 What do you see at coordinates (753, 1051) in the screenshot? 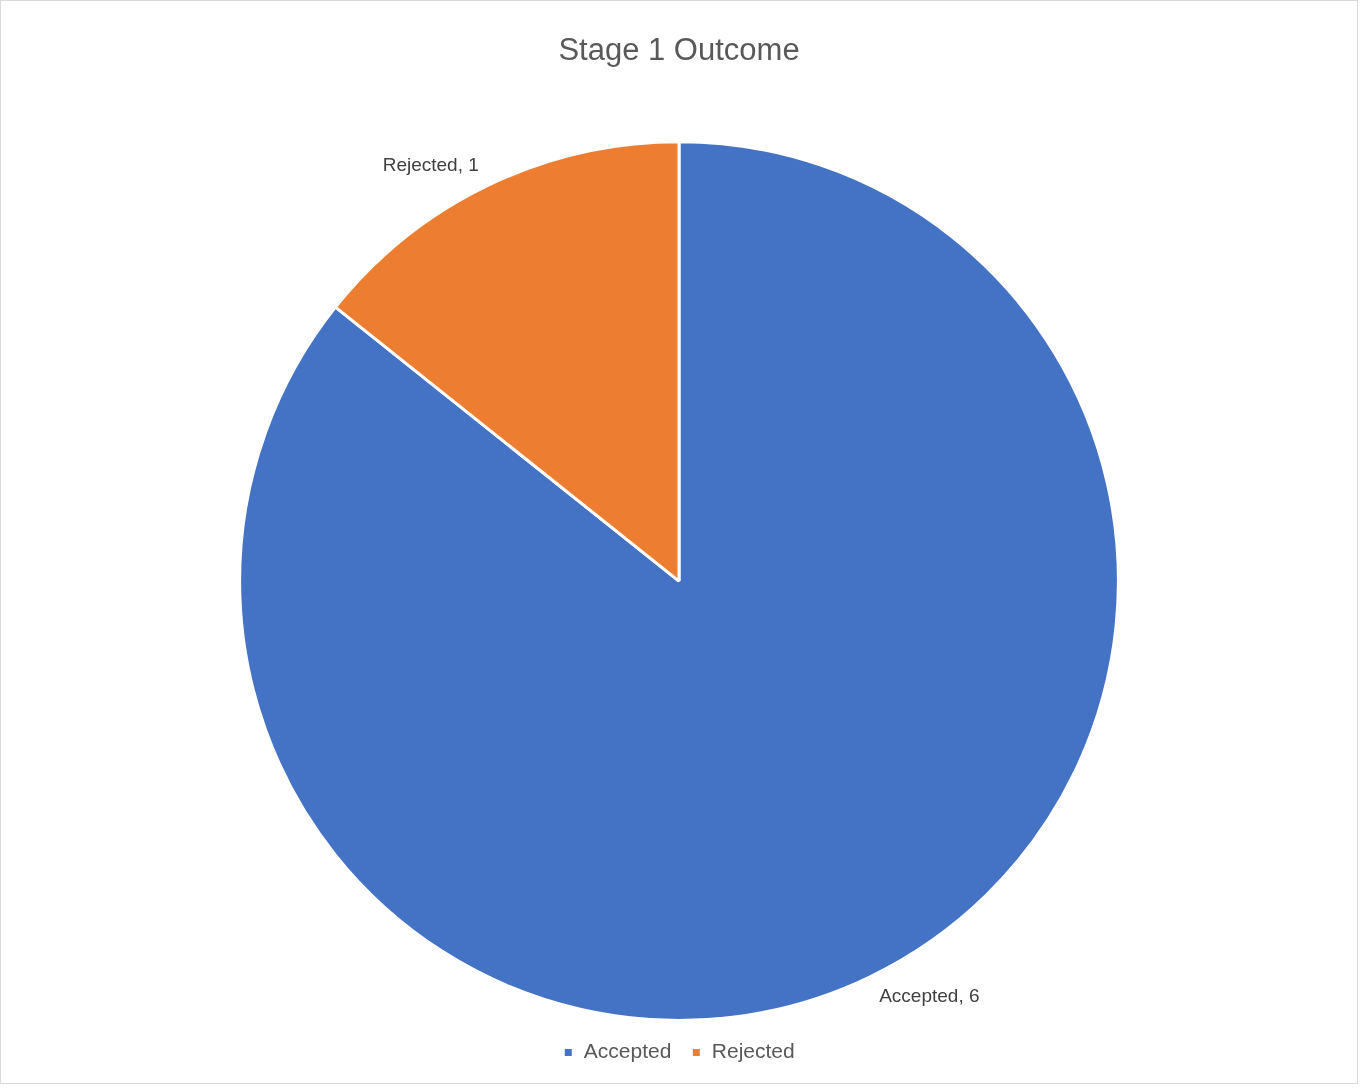
I see `legend-label: Rejected` at bounding box center [753, 1051].